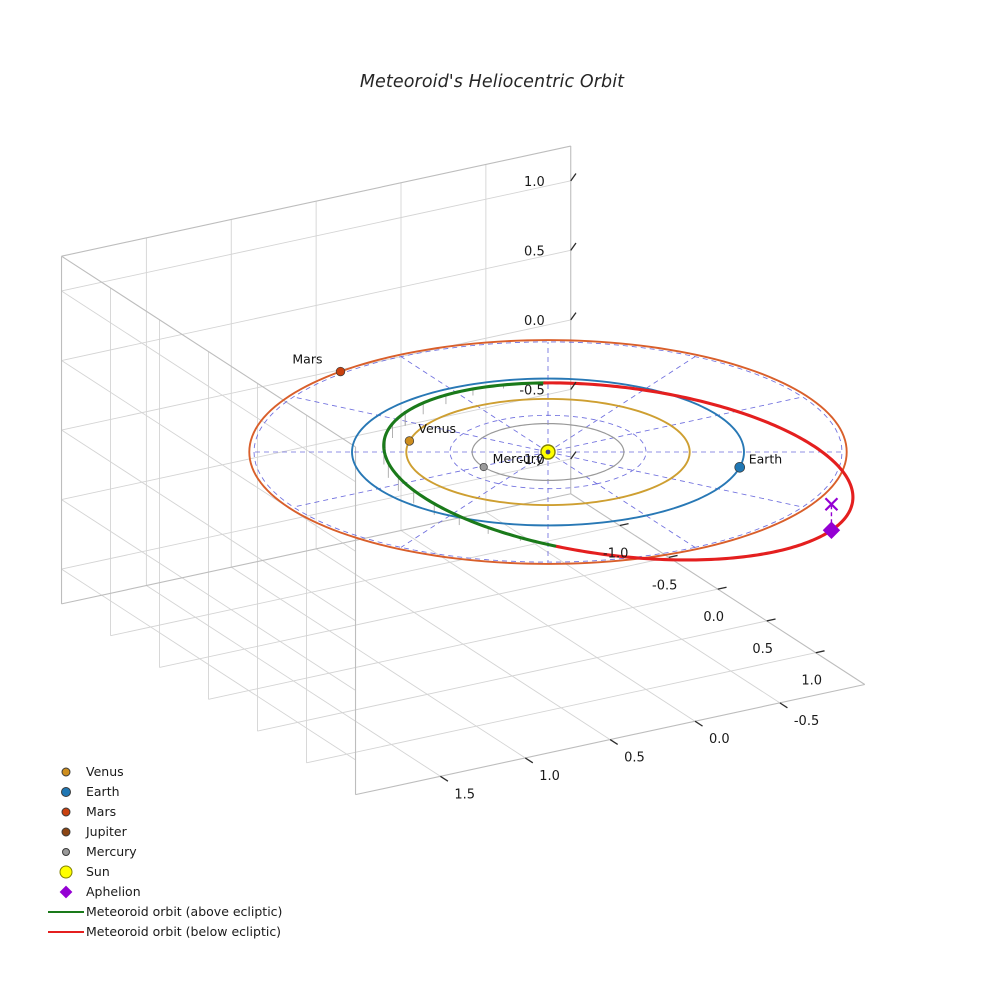 This screenshot has height=984, width=984. What do you see at coordinates (101, 811) in the screenshot?
I see `legend-item-label: Mars` at bounding box center [101, 811].